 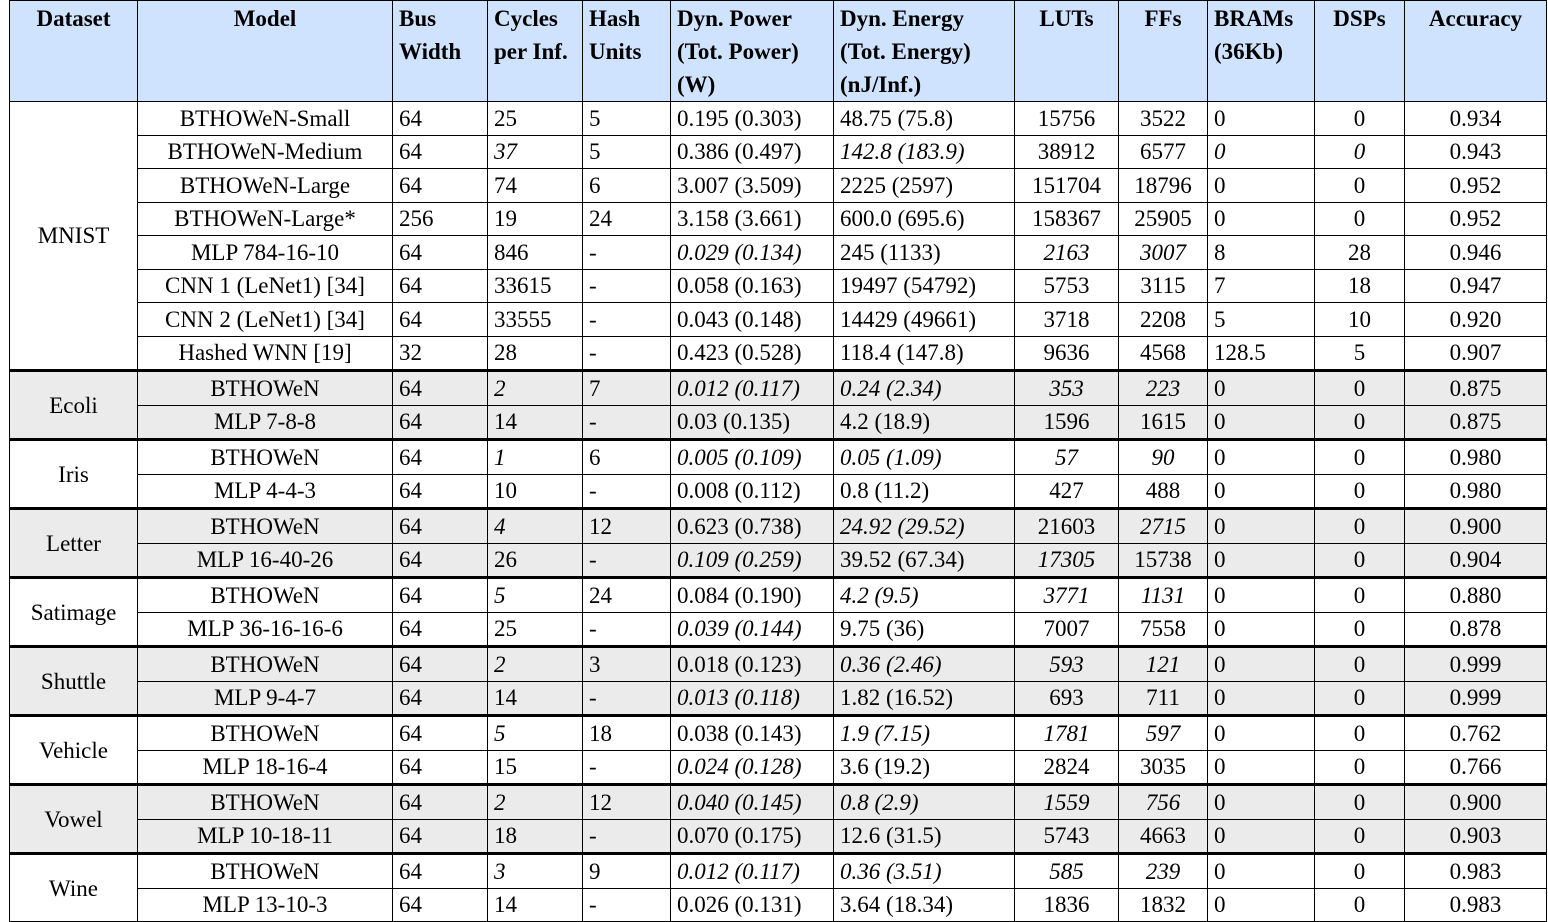 I want to click on table-cell: 4663, so click(x=1163, y=836).